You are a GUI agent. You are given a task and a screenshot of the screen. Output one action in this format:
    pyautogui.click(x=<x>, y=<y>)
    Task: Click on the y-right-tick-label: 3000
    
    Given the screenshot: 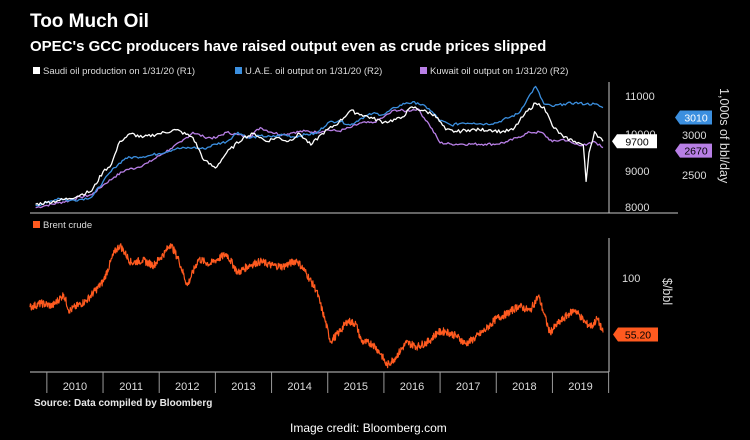 What is the action you would take?
    pyautogui.click(x=694, y=136)
    